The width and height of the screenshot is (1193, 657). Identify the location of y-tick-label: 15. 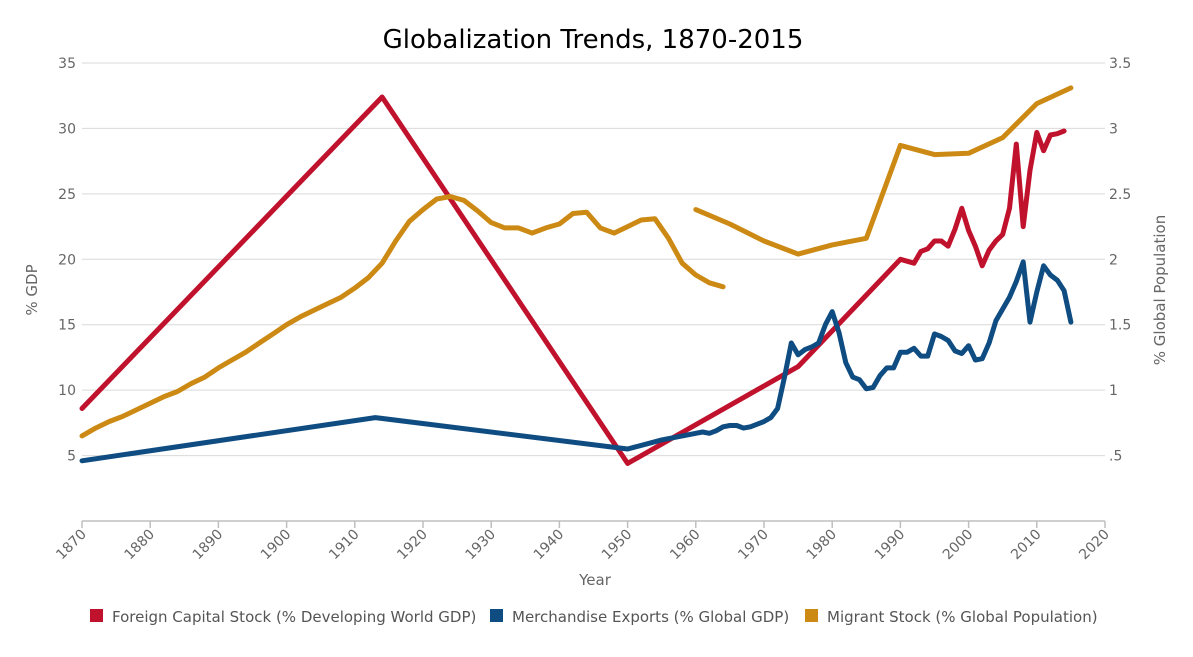
(67, 326).